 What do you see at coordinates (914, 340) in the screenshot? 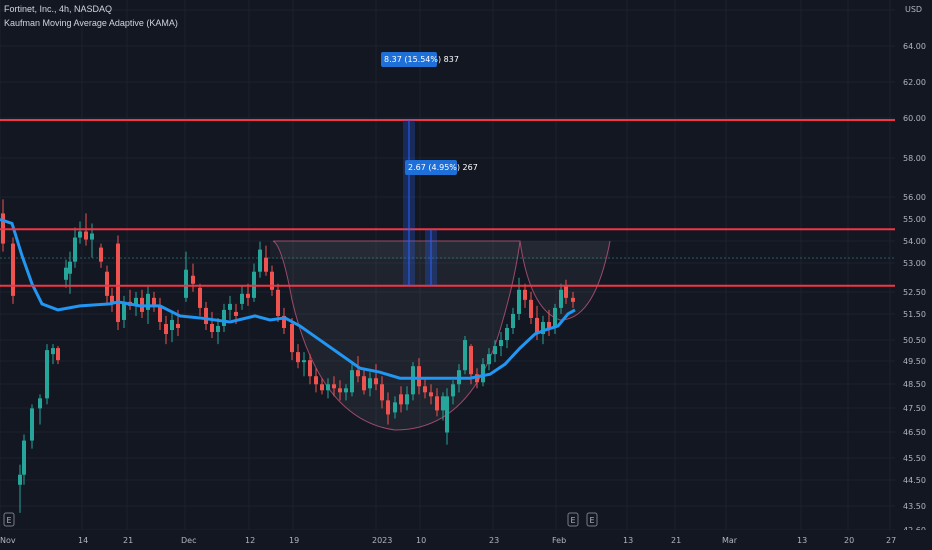
I see `price-tick-label: 50.50` at bounding box center [914, 340].